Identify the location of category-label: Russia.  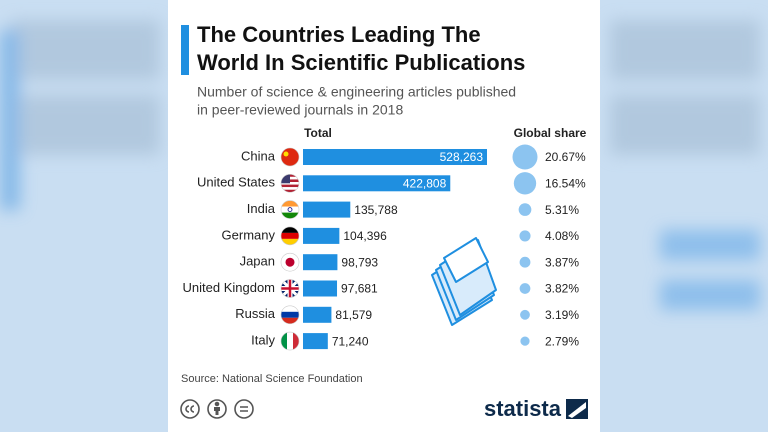
(255, 313).